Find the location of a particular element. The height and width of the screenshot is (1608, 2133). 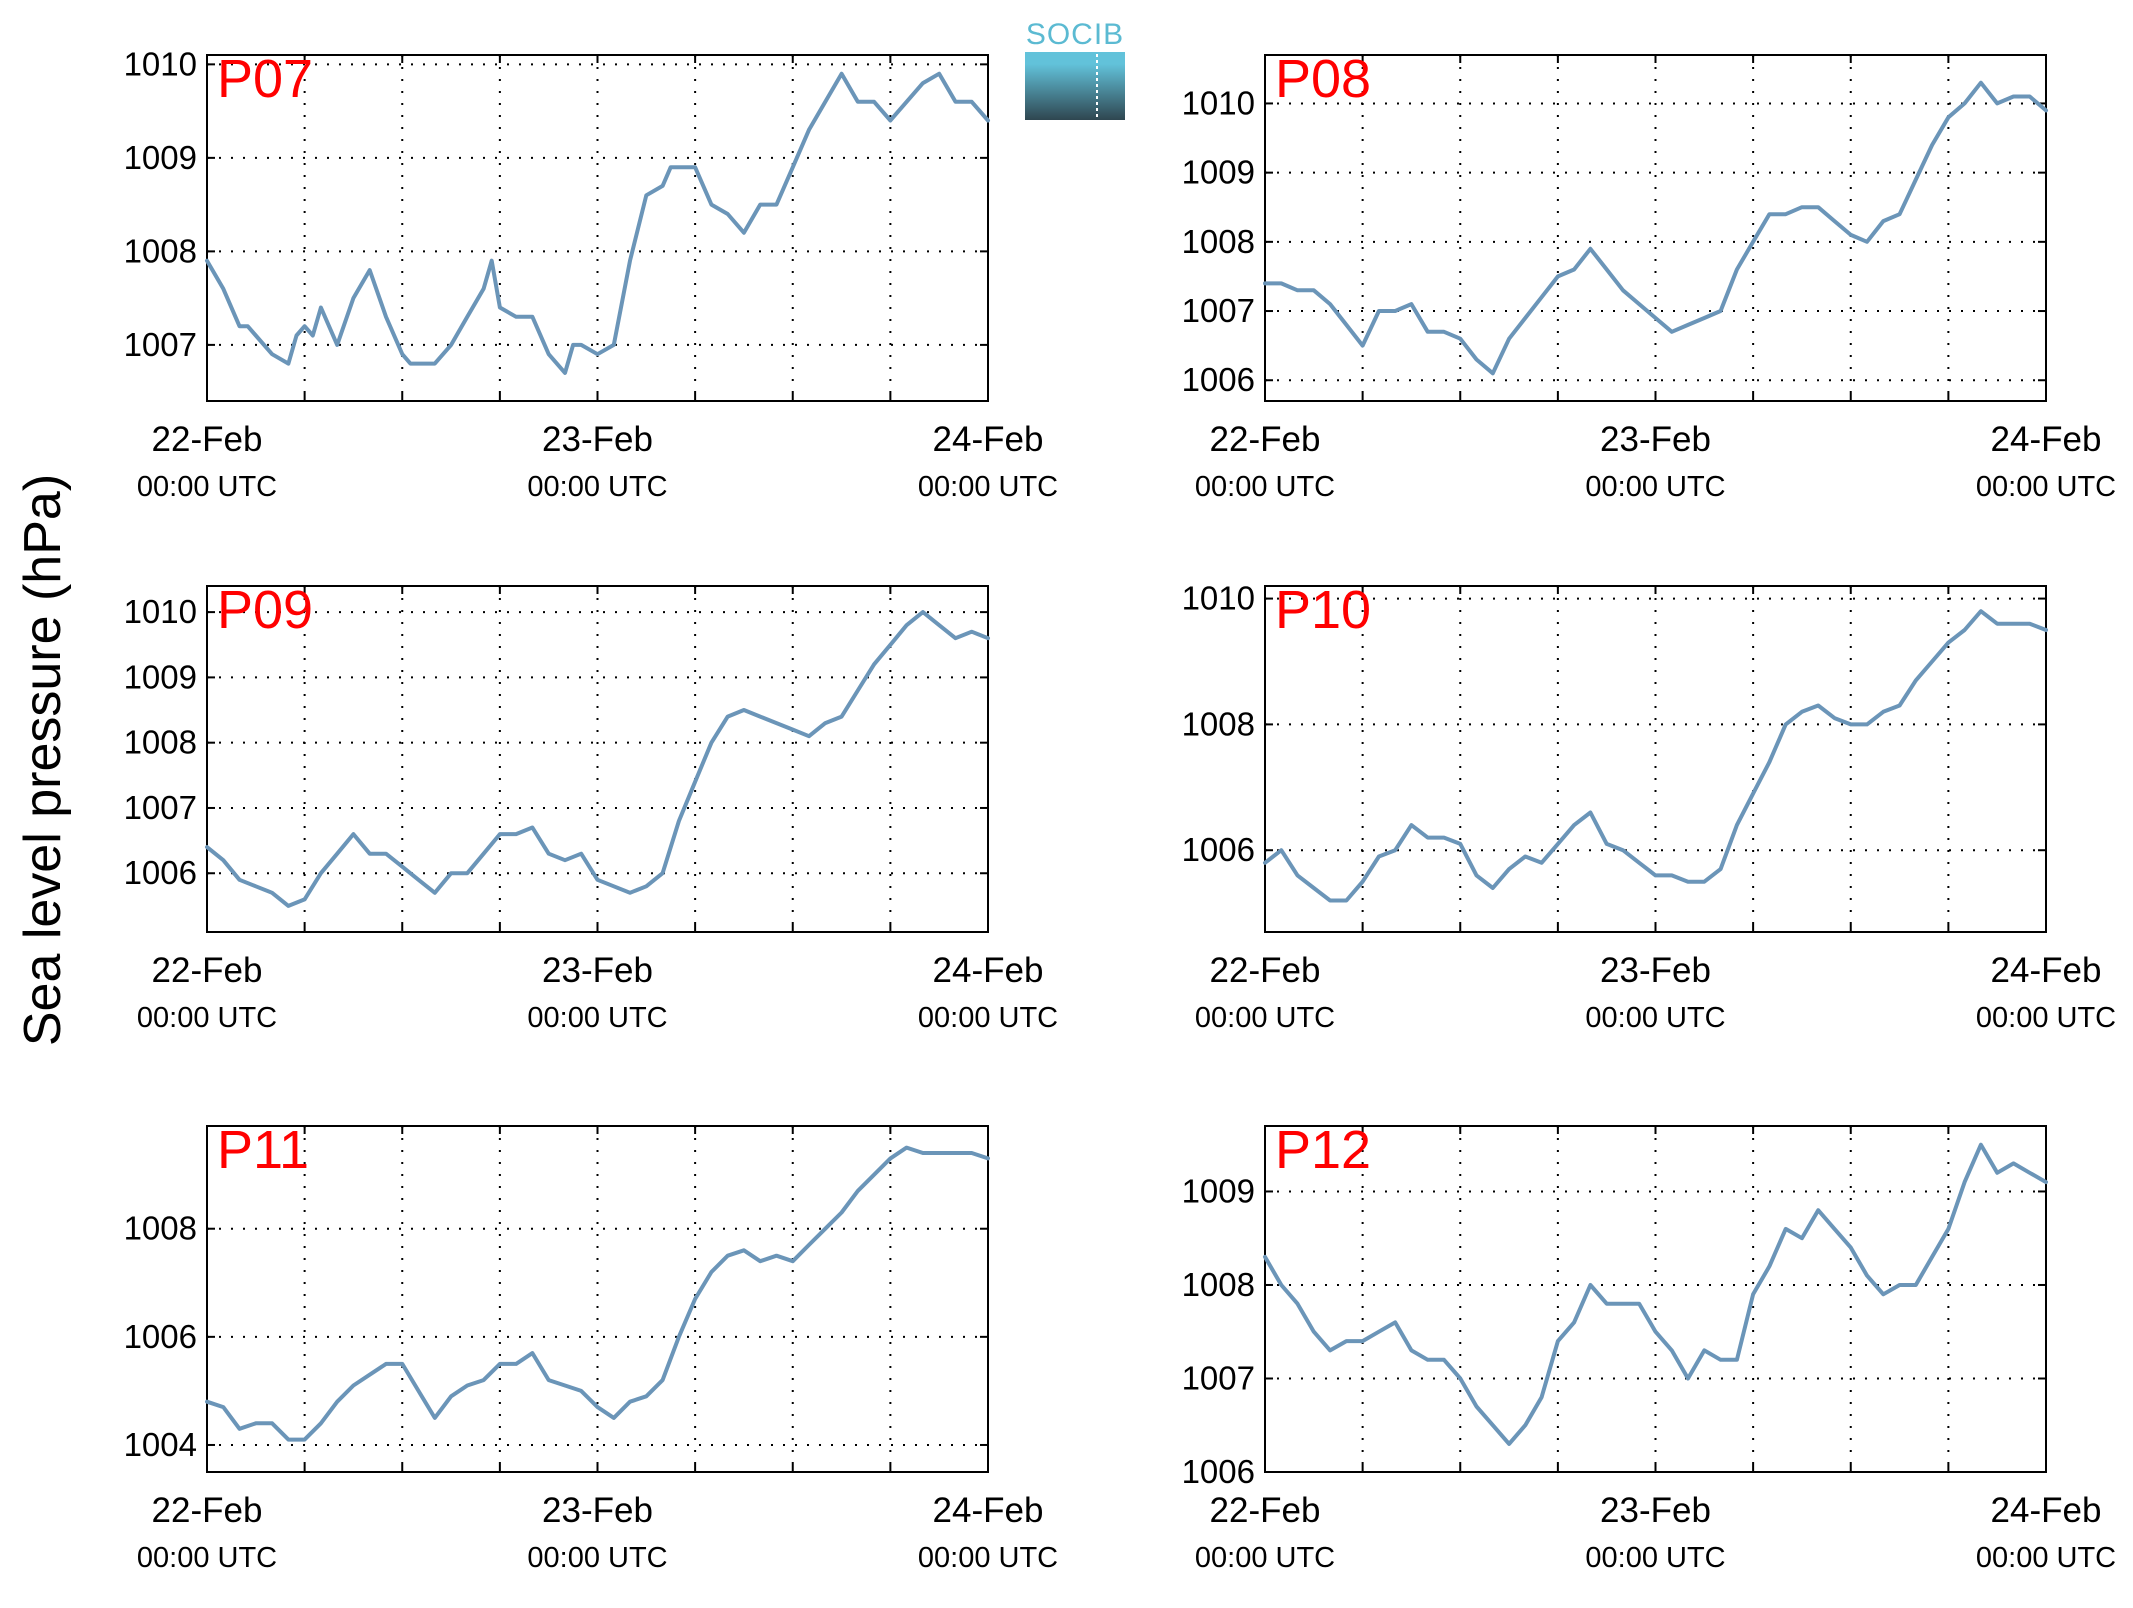

panel-label: P09 is located at coordinates (265, 610).